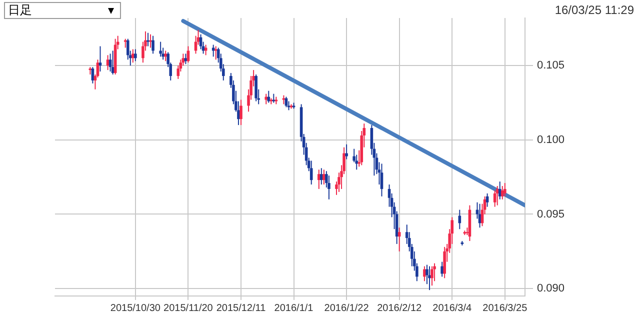 The image size is (640, 323). Describe the element at coordinates (594, 10) in the screenshot. I see `text: 16/03/25 11:29` at that location.